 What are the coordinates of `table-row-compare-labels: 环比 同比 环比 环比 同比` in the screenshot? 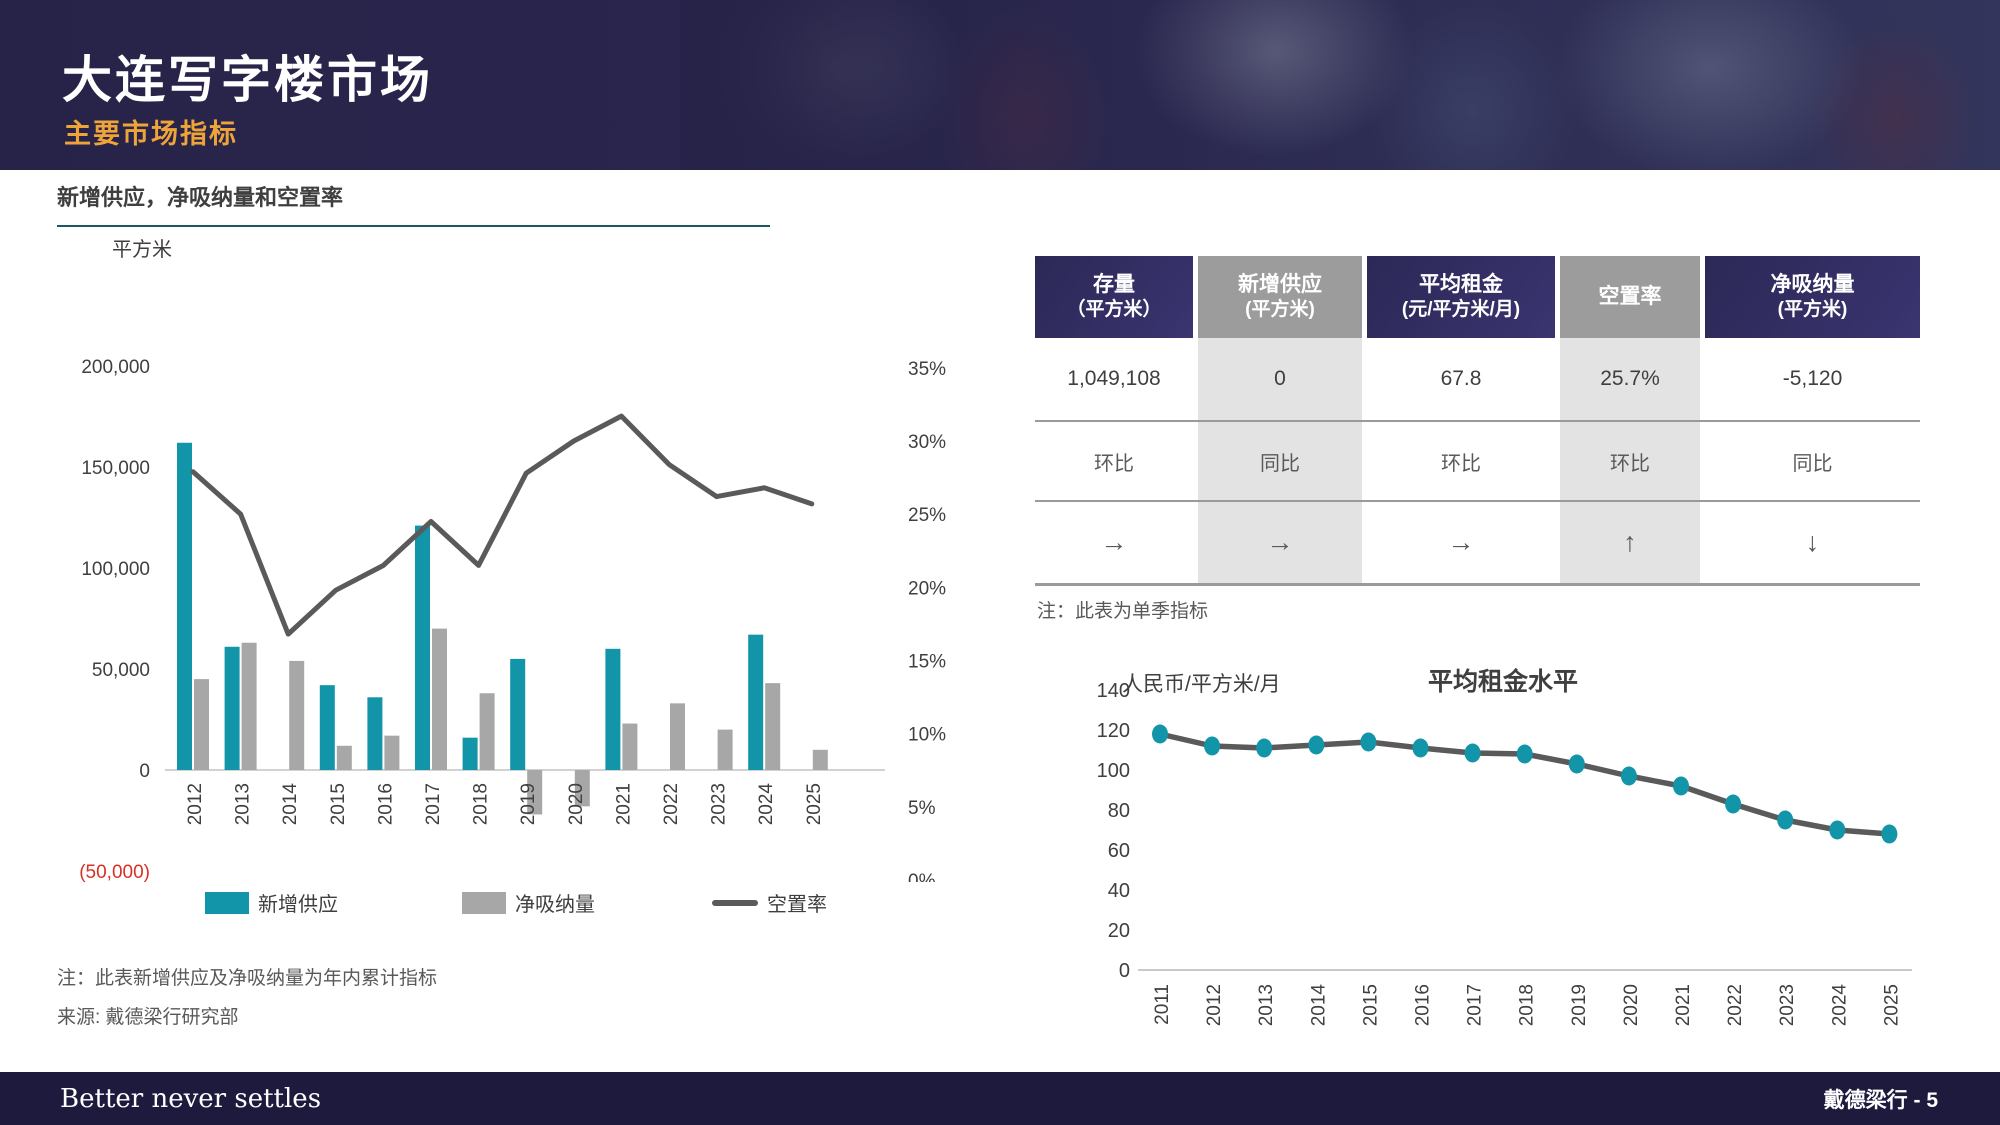 It's located at (1477, 460).